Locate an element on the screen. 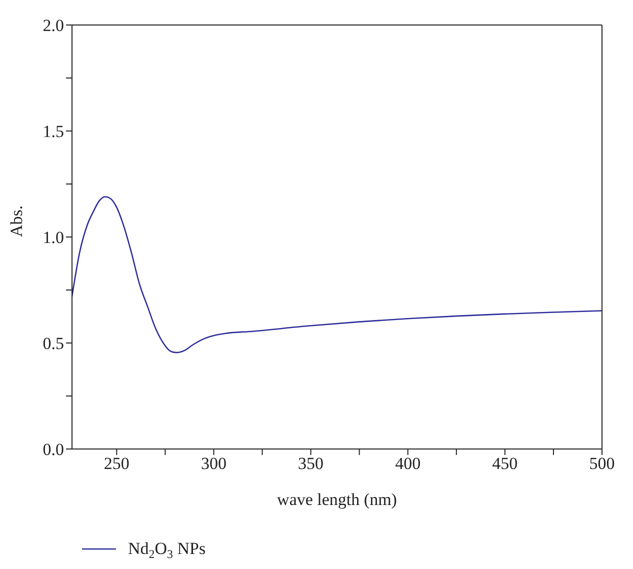 Image resolution: width=633 pixels, height=569 pixels. y-tick-label: 2.0 is located at coordinates (53, 26).